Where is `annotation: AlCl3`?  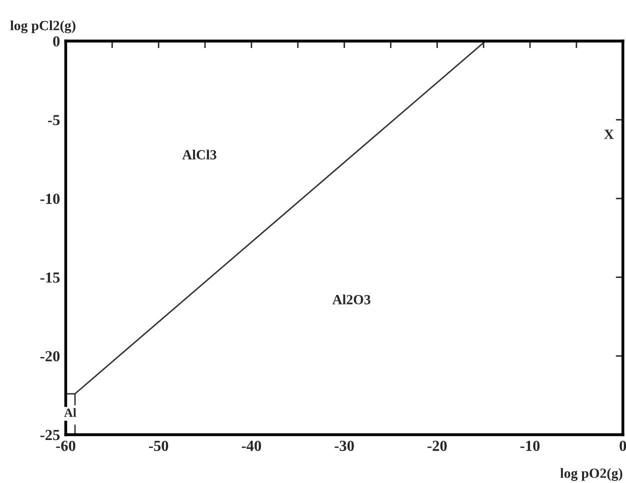
annotation: AlCl3 is located at coordinates (199, 155).